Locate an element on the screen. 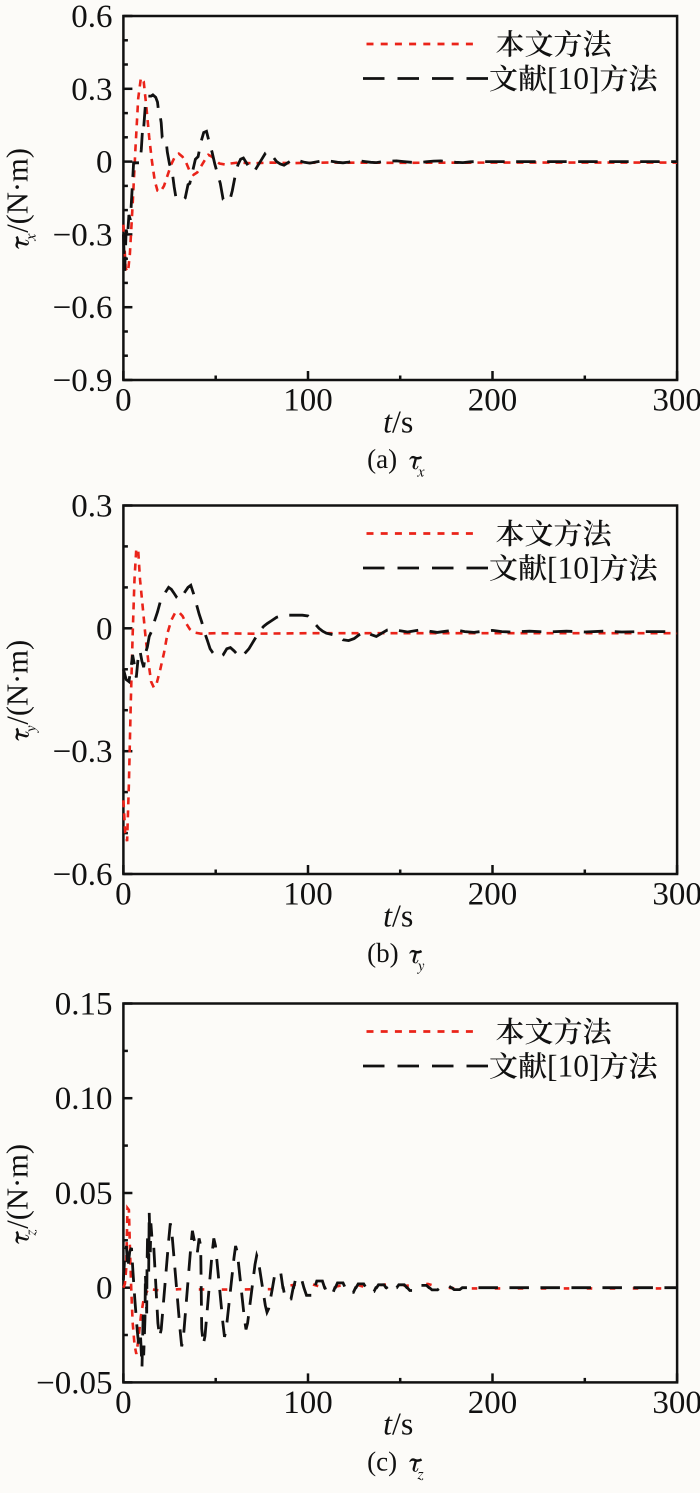  svg-text: 0.10 is located at coordinates (84, 1099).